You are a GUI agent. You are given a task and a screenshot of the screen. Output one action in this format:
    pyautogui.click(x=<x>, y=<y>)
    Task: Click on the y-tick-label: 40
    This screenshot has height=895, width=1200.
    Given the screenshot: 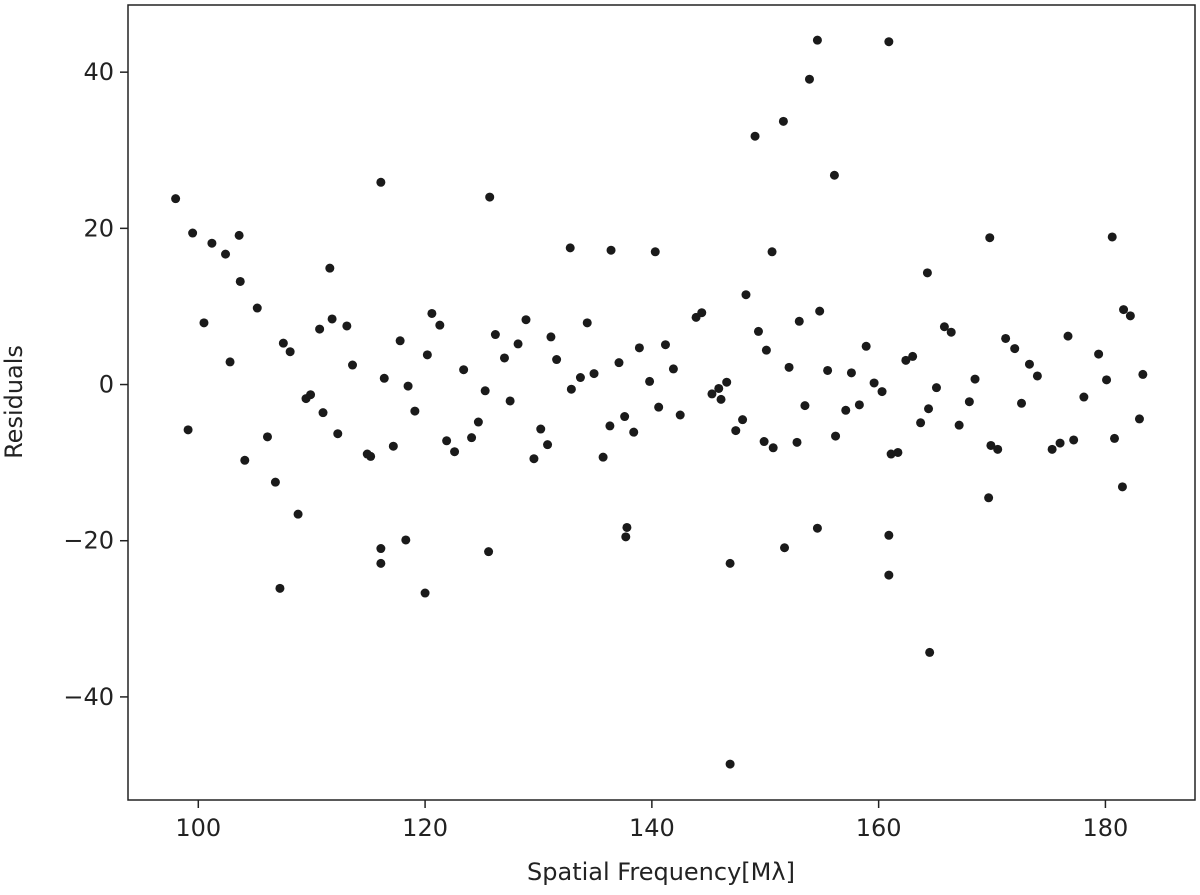 What is the action you would take?
    pyautogui.click(x=98, y=72)
    